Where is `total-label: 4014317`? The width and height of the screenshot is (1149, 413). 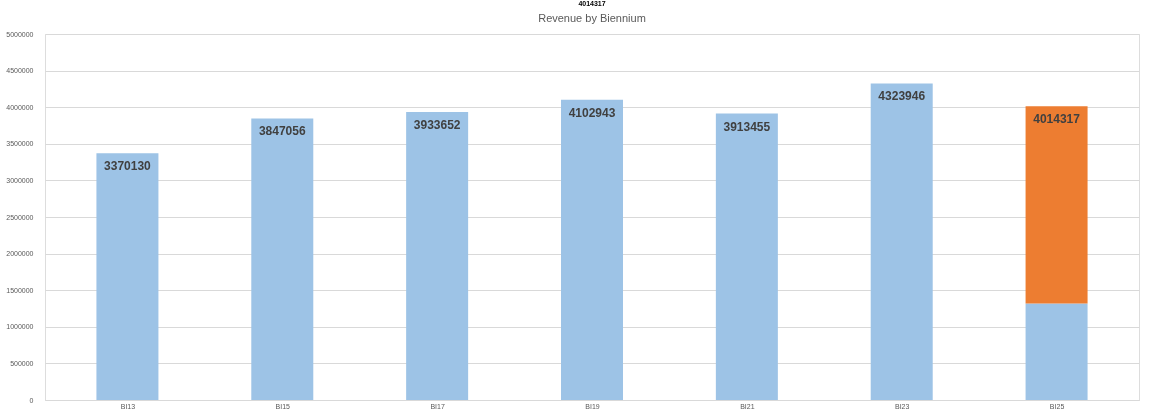
total-label: 4014317 is located at coordinates (1057, 119).